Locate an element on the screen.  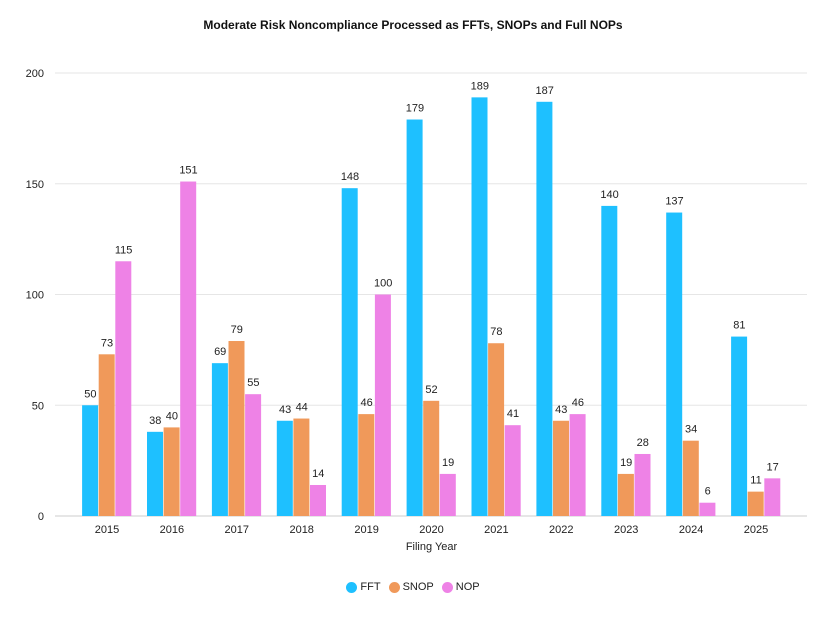
data-label: 148 is located at coordinates (350, 177).